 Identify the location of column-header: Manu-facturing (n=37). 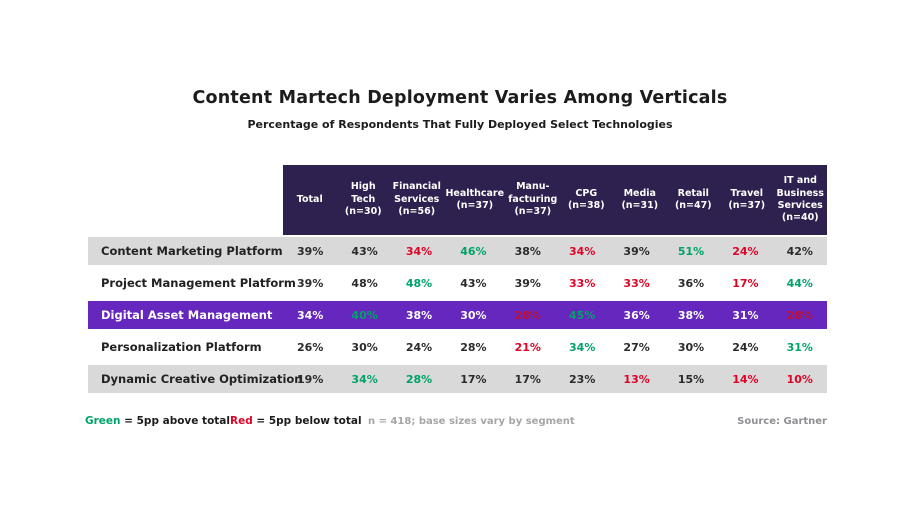
(533, 200).